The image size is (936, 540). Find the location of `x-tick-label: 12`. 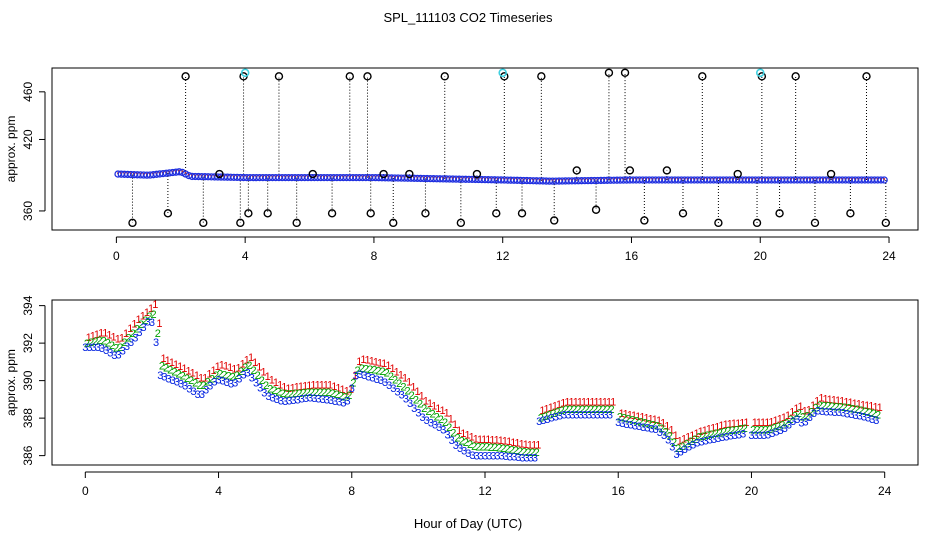

x-tick-label: 12 is located at coordinates (485, 491).